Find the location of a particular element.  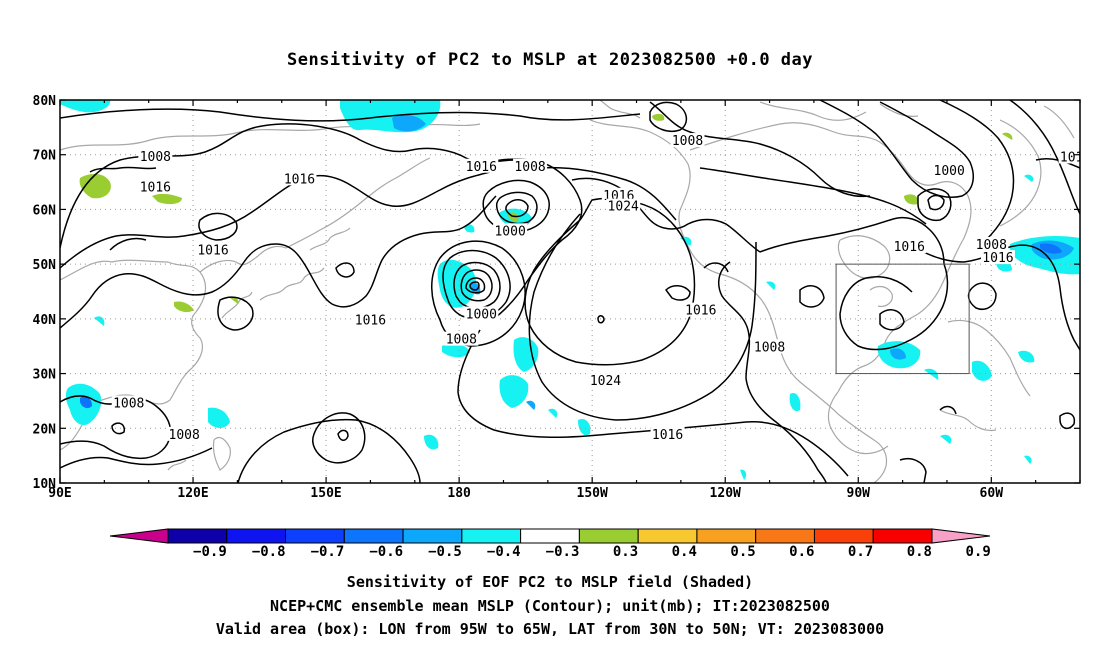

colorbar-label: −0.7 is located at coordinates (328, 552).